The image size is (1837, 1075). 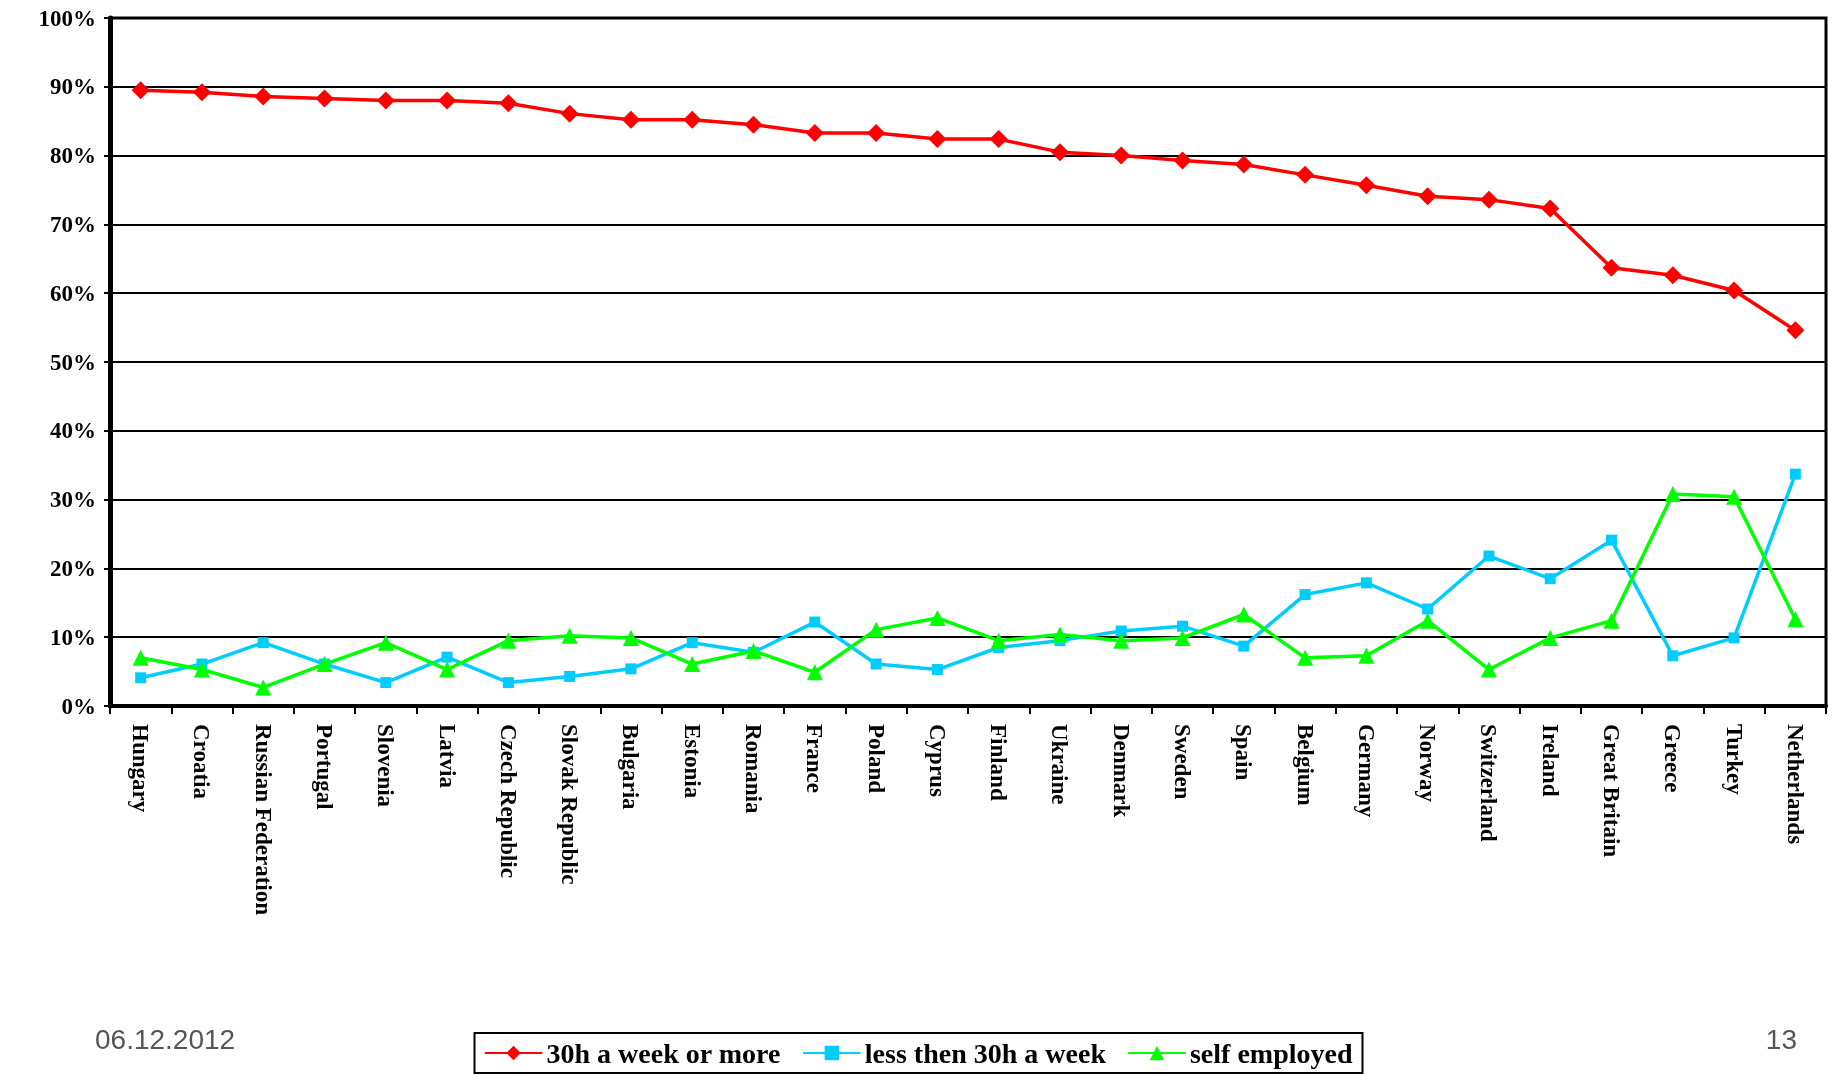 I want to click on x-tick-label: Greece, so click(x=1673, y=758).